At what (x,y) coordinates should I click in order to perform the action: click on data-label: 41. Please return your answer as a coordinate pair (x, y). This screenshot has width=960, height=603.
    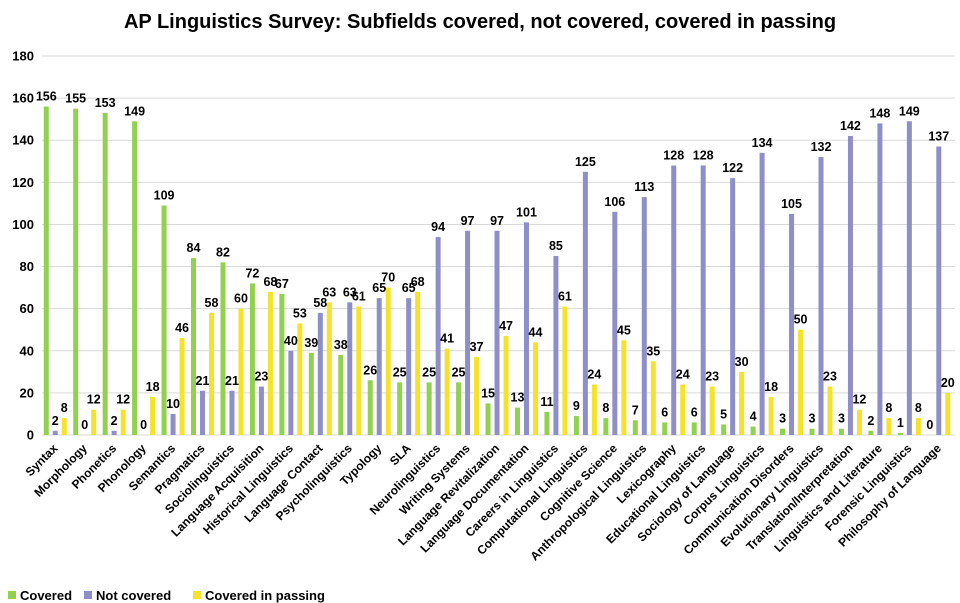
    Looking at the image, I should click on (447, 339).